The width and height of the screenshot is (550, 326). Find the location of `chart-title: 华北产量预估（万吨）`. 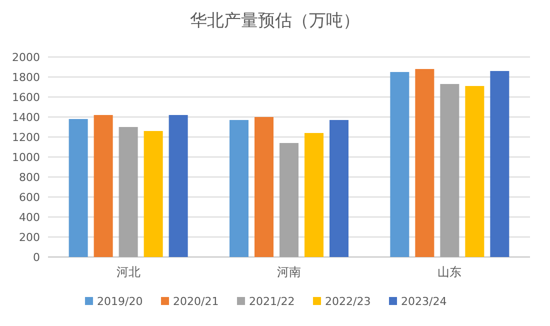

chart-title: 华北产量预估（万吨） is located at coordinates (275, 21).